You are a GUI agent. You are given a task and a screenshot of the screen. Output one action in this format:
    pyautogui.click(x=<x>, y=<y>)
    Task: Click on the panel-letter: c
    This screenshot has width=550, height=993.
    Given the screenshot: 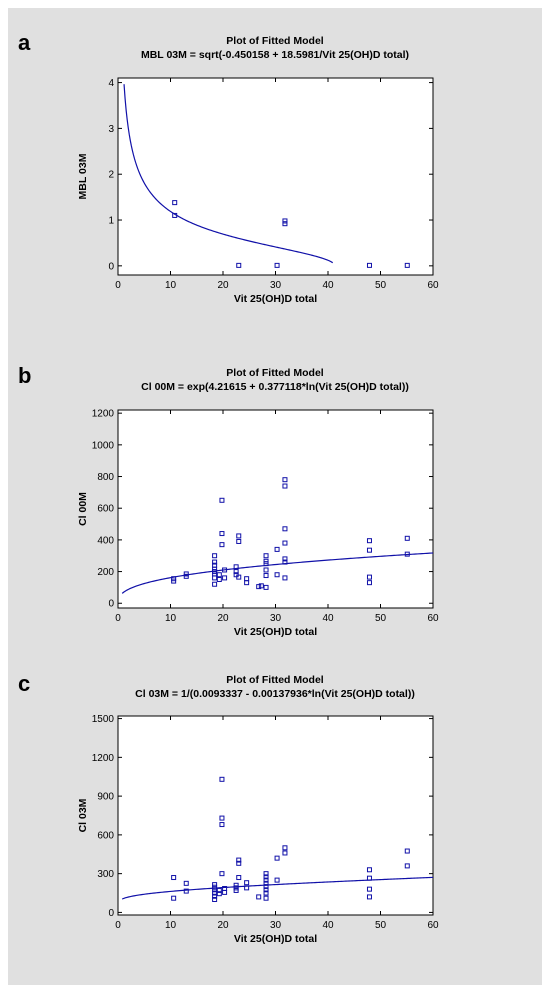 What is the action you would take?
    pyautogui.click(x=24, y=683)
    